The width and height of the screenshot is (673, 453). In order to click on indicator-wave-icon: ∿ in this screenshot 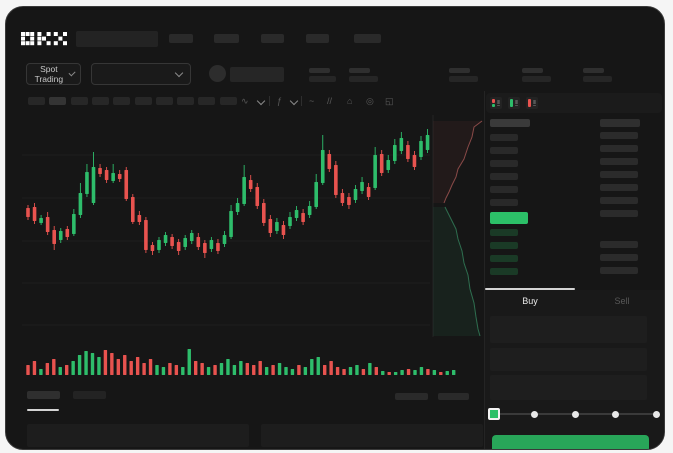, I will do `click(245, 101)`.